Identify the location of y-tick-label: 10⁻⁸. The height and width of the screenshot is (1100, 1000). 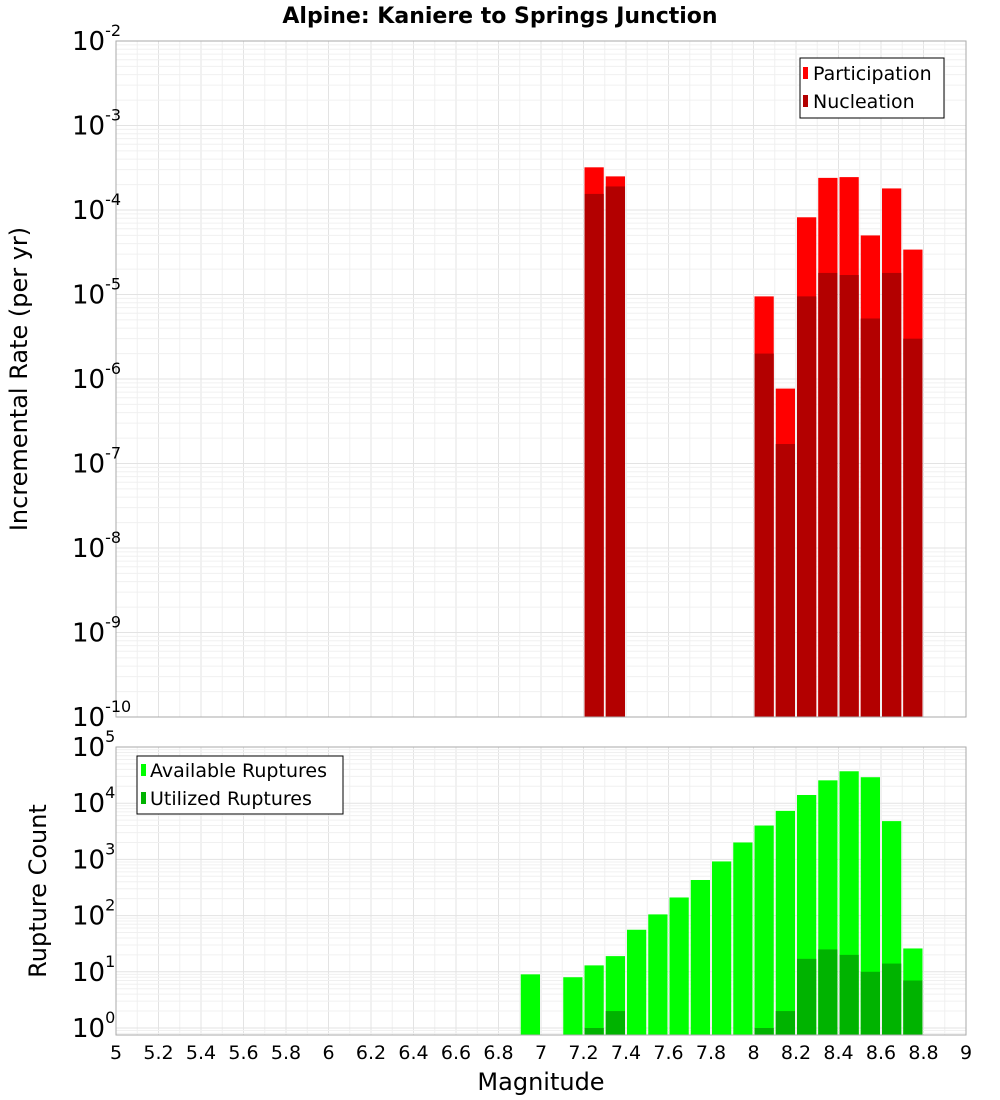
(96, 546).